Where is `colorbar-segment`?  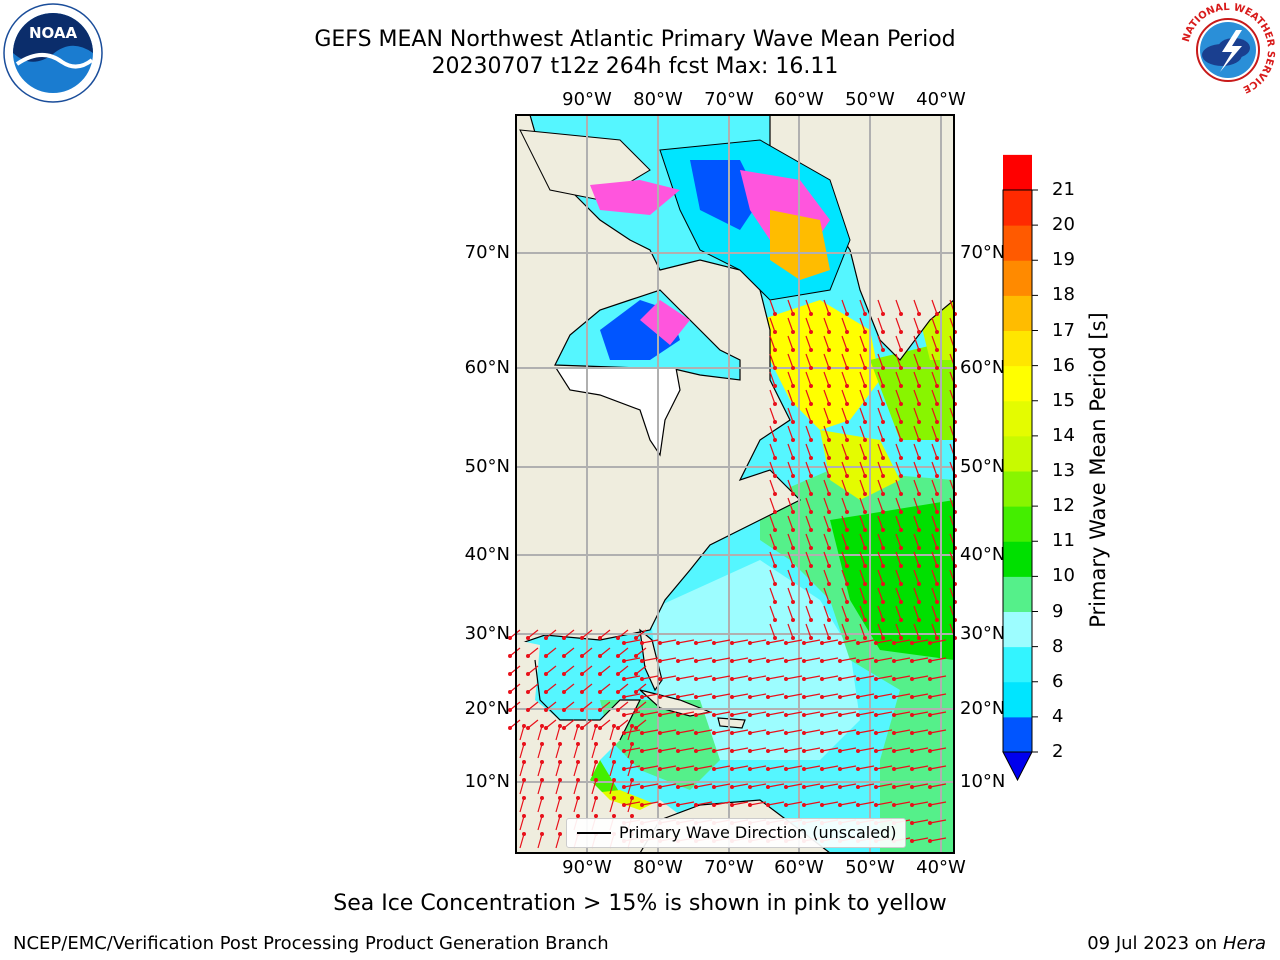 colorbar-segment is located at coordinates (1017, 208).